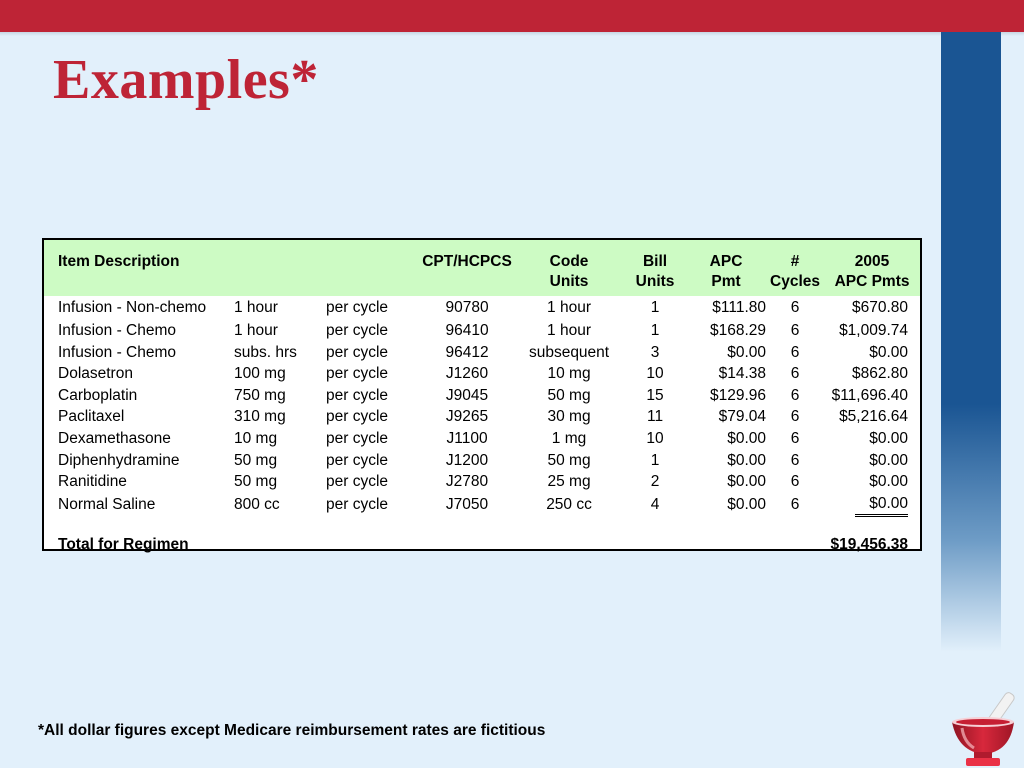 This screenshot has height=768, width=1024. Describe the element at coordinates (569, 482) in the screenshot. I see `cell-code-units: 25 mg` at that location.